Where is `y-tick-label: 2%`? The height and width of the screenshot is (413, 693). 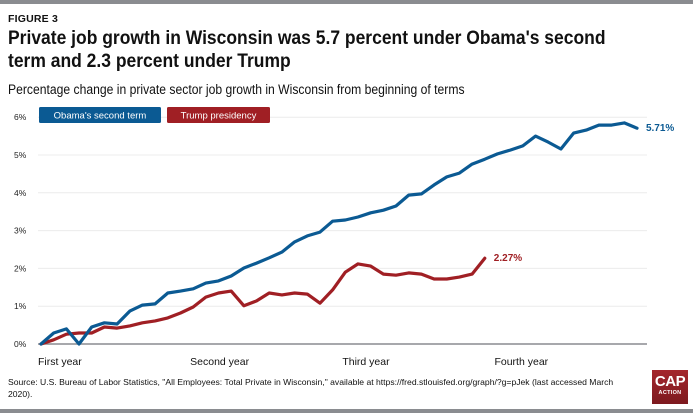 y-tick-label: 2% is located at coordinates (20, 268).